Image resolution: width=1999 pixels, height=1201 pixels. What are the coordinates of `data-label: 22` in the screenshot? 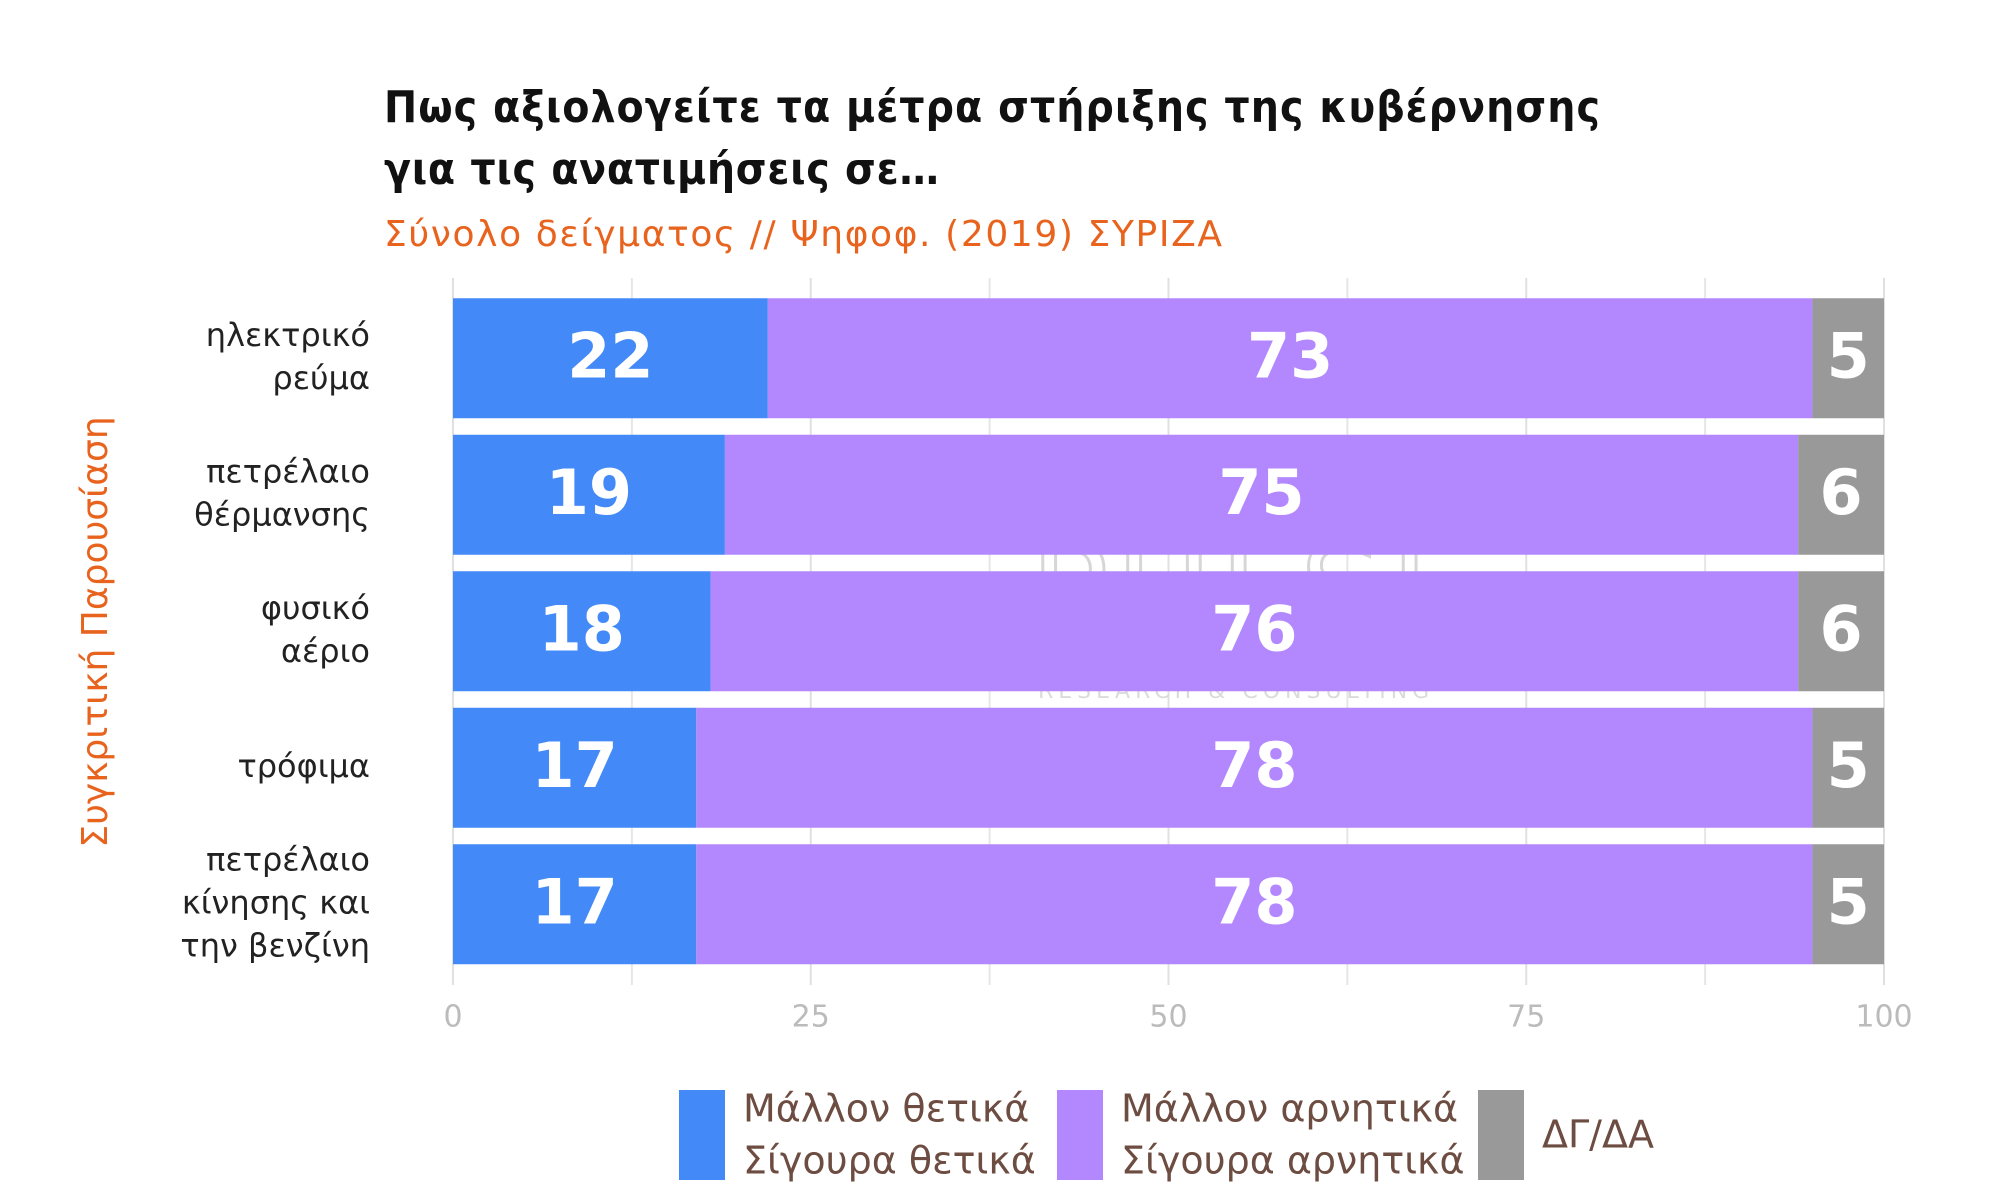 It's located at (610, 355).